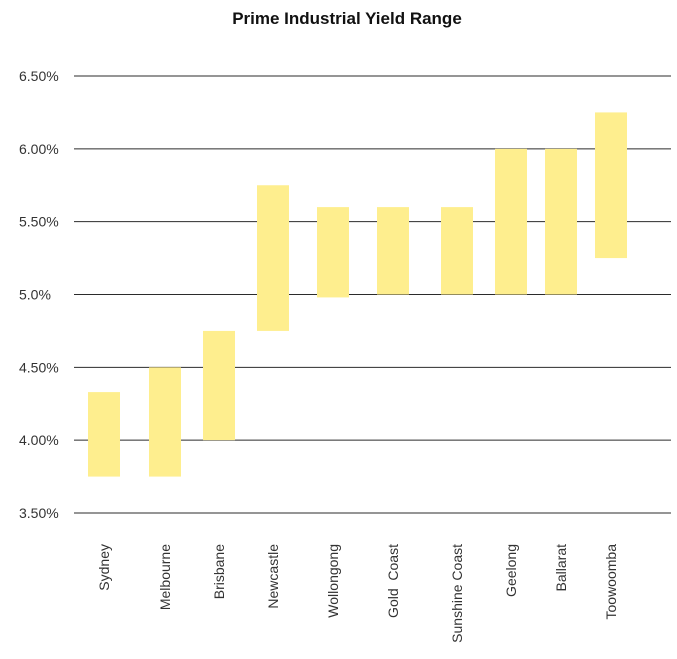  I want to click on x-tick-label: Sunshine Coast, so click(457, 593).